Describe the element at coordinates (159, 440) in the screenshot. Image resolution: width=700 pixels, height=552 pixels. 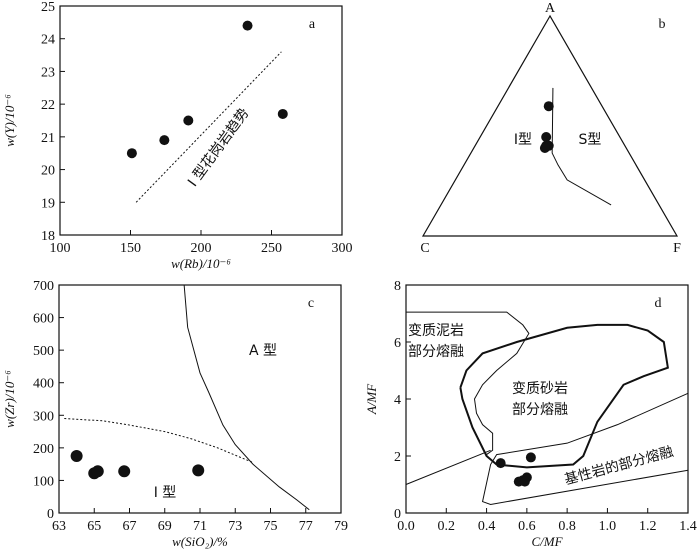
I see `i-type-dashed-boundary` at that location.